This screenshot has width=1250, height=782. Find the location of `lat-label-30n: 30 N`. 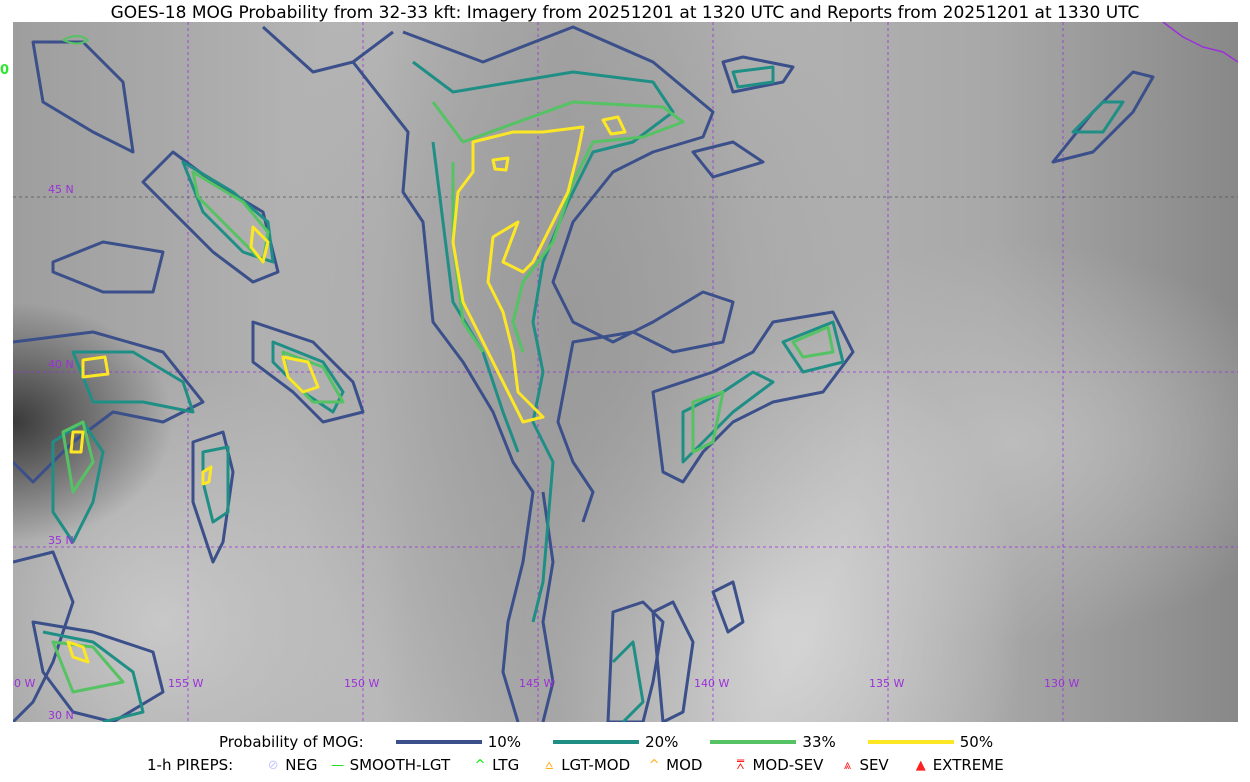

lat-label-30n: 30 N is located at coordinates (61, 715).